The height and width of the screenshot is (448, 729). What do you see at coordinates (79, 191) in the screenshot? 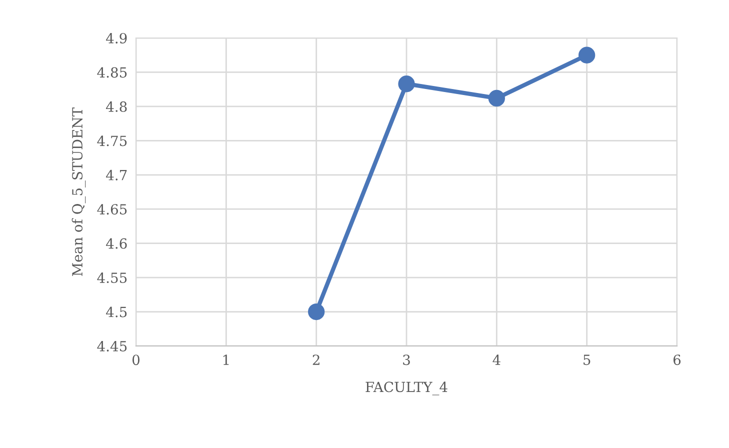
I see `y-axis-title: Mean of Q_5_STUDENT` at bounding box center [79, 191].